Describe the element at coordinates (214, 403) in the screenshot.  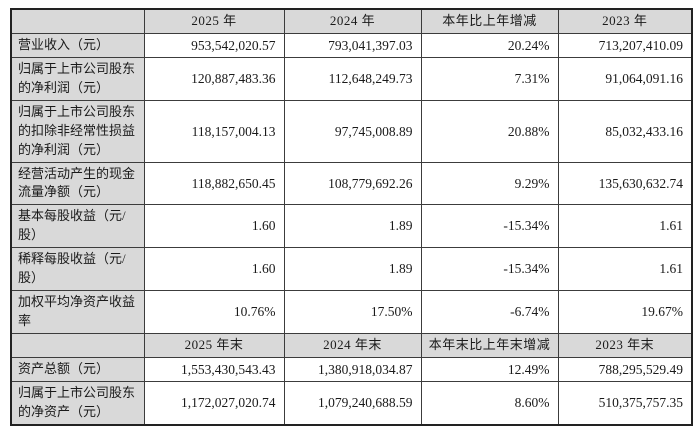
I see `value-2025-end: 1,172,027,020.74` at that location.